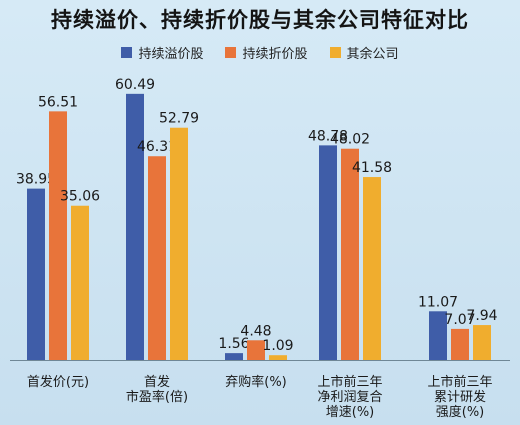 Image resolution: width=520 pixels, height=425 pixels. I want to click on category-label-1-0: 首发, so click(157, 382).